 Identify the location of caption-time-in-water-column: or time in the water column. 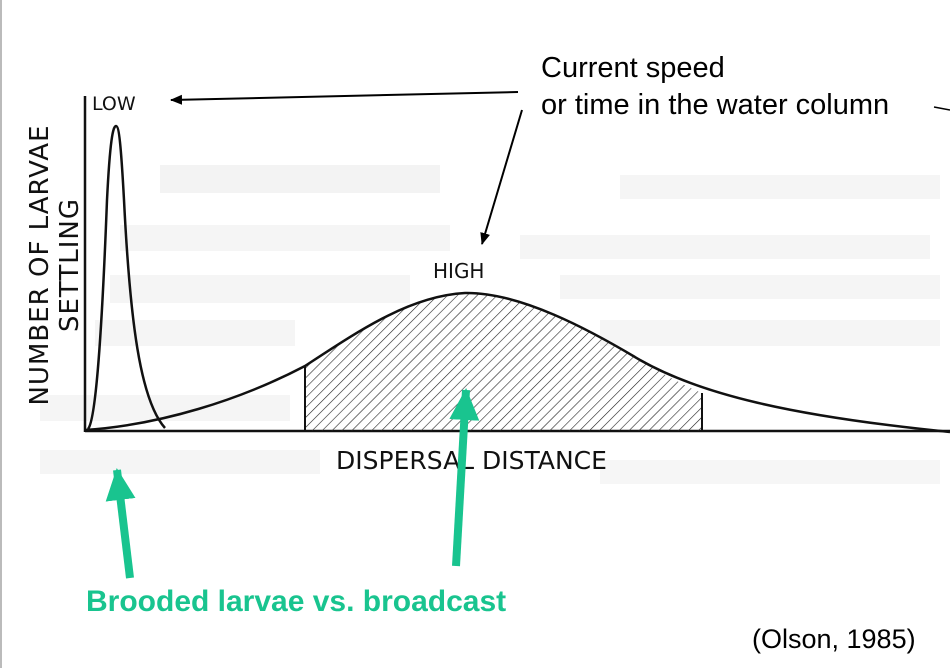
(715, 105).